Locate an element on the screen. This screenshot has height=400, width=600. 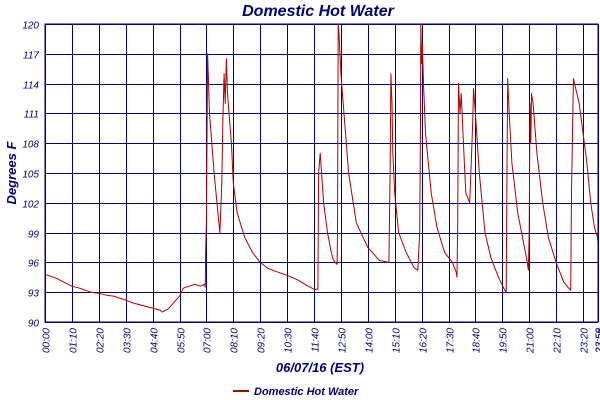
y-tick-label: 111 is located at coordinates (31, 115).